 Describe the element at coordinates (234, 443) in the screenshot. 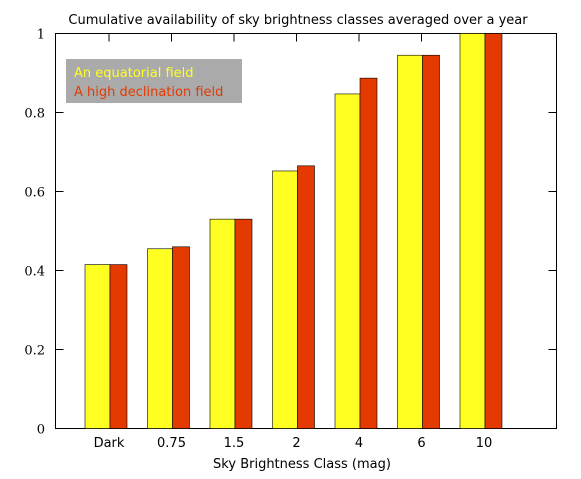

I see `x-tick-label: 1.5` at that location.